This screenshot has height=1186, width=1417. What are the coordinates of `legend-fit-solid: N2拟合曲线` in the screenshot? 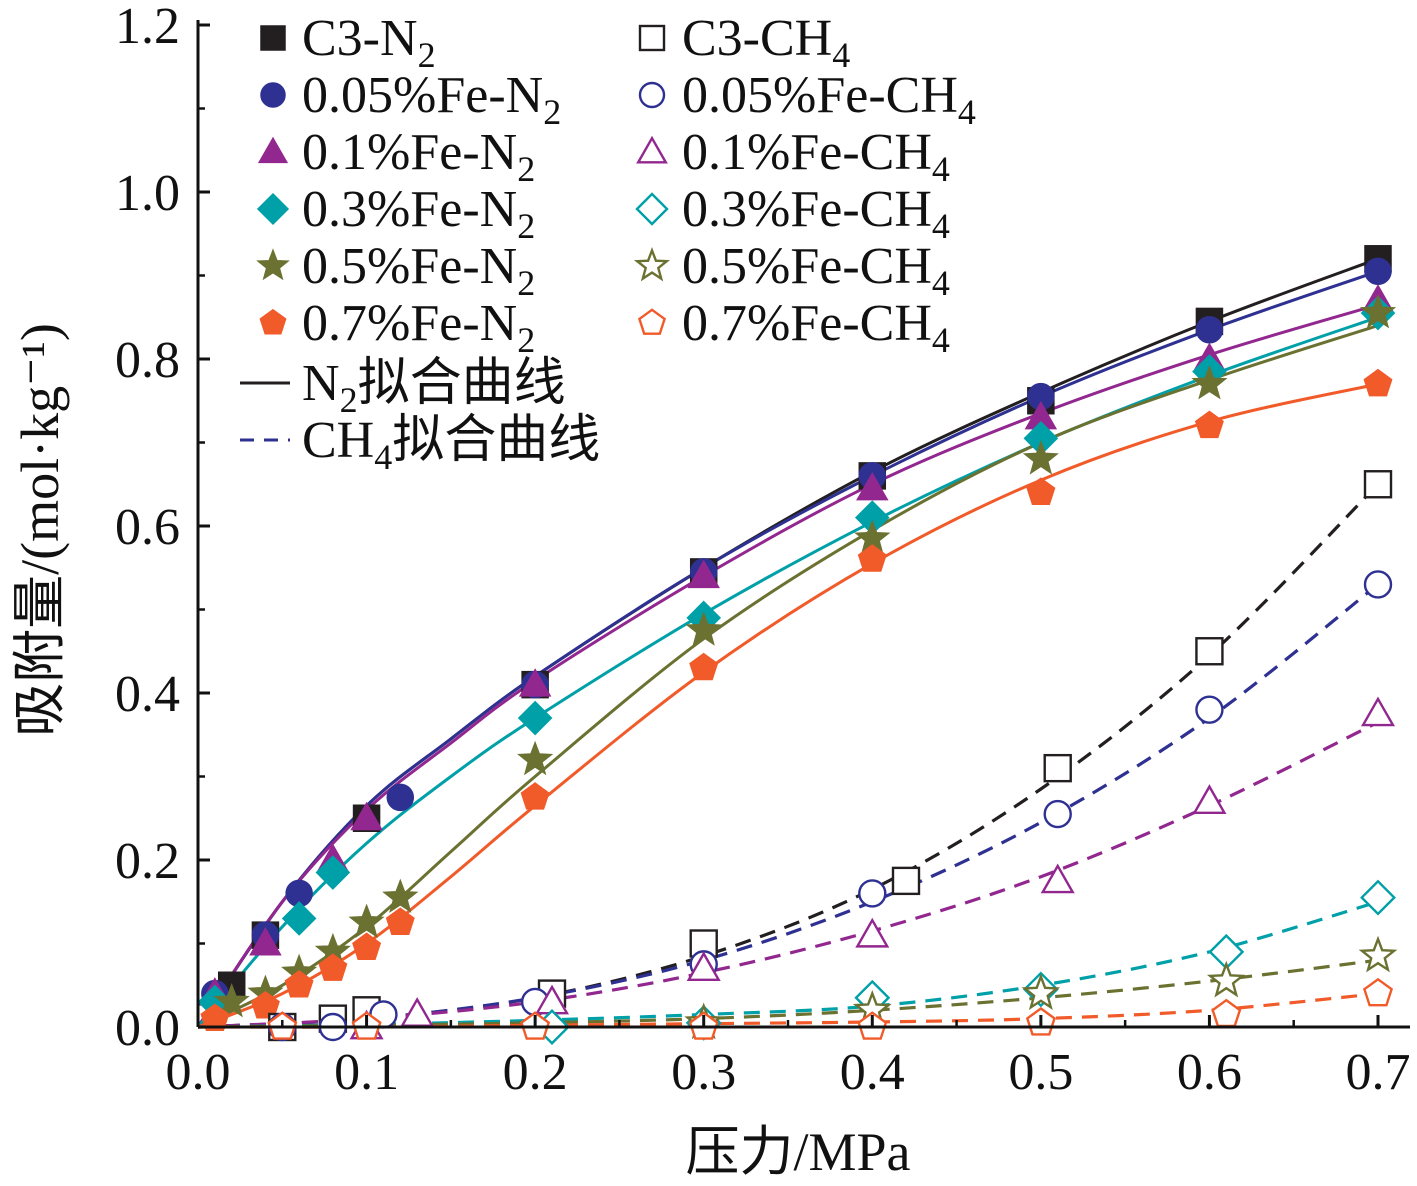 It's located at (403, 387).